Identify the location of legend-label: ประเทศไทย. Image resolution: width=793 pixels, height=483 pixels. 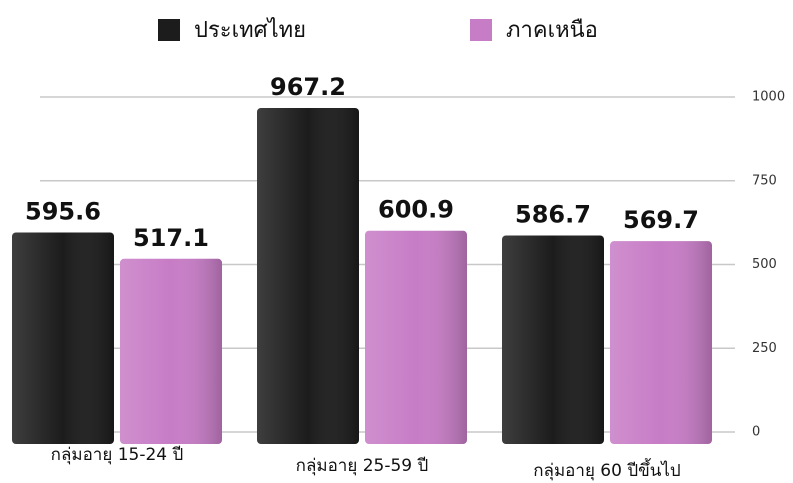
(250, 30).